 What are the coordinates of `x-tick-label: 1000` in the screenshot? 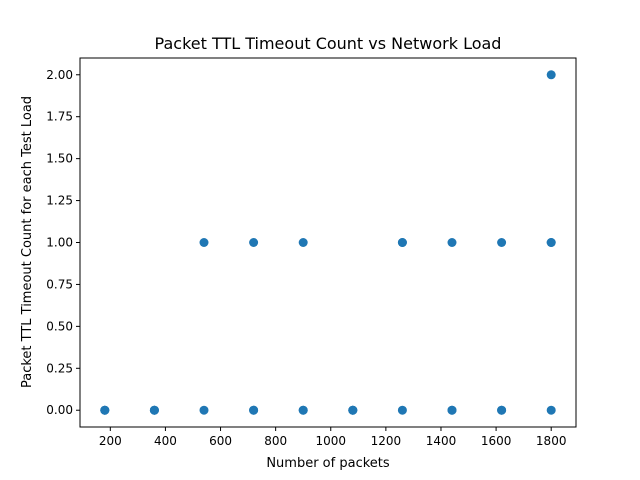 It's located at (330, 441).